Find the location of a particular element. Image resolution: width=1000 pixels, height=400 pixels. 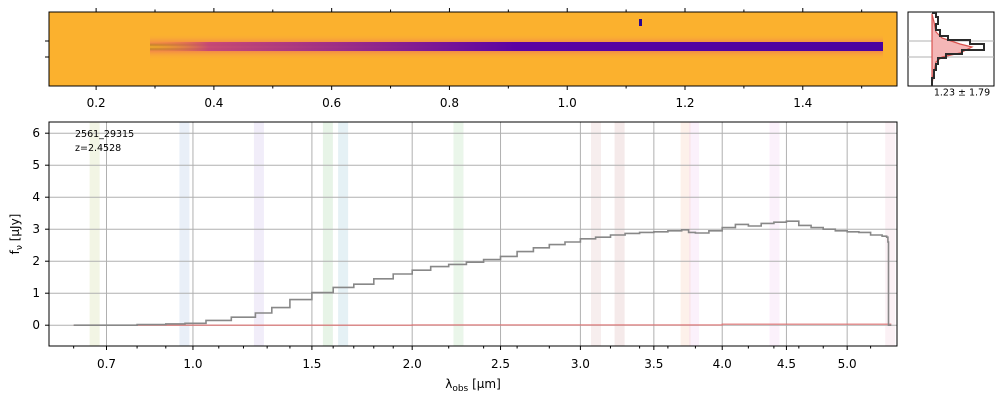

x-tick-label: 5.0 is located at coordinates (847, 364).